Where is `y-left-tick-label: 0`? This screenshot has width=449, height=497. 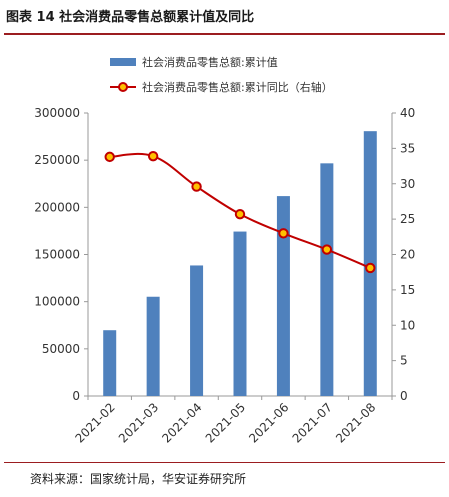 y-left-tick-label: 0 is located at coordinates (76, 396).